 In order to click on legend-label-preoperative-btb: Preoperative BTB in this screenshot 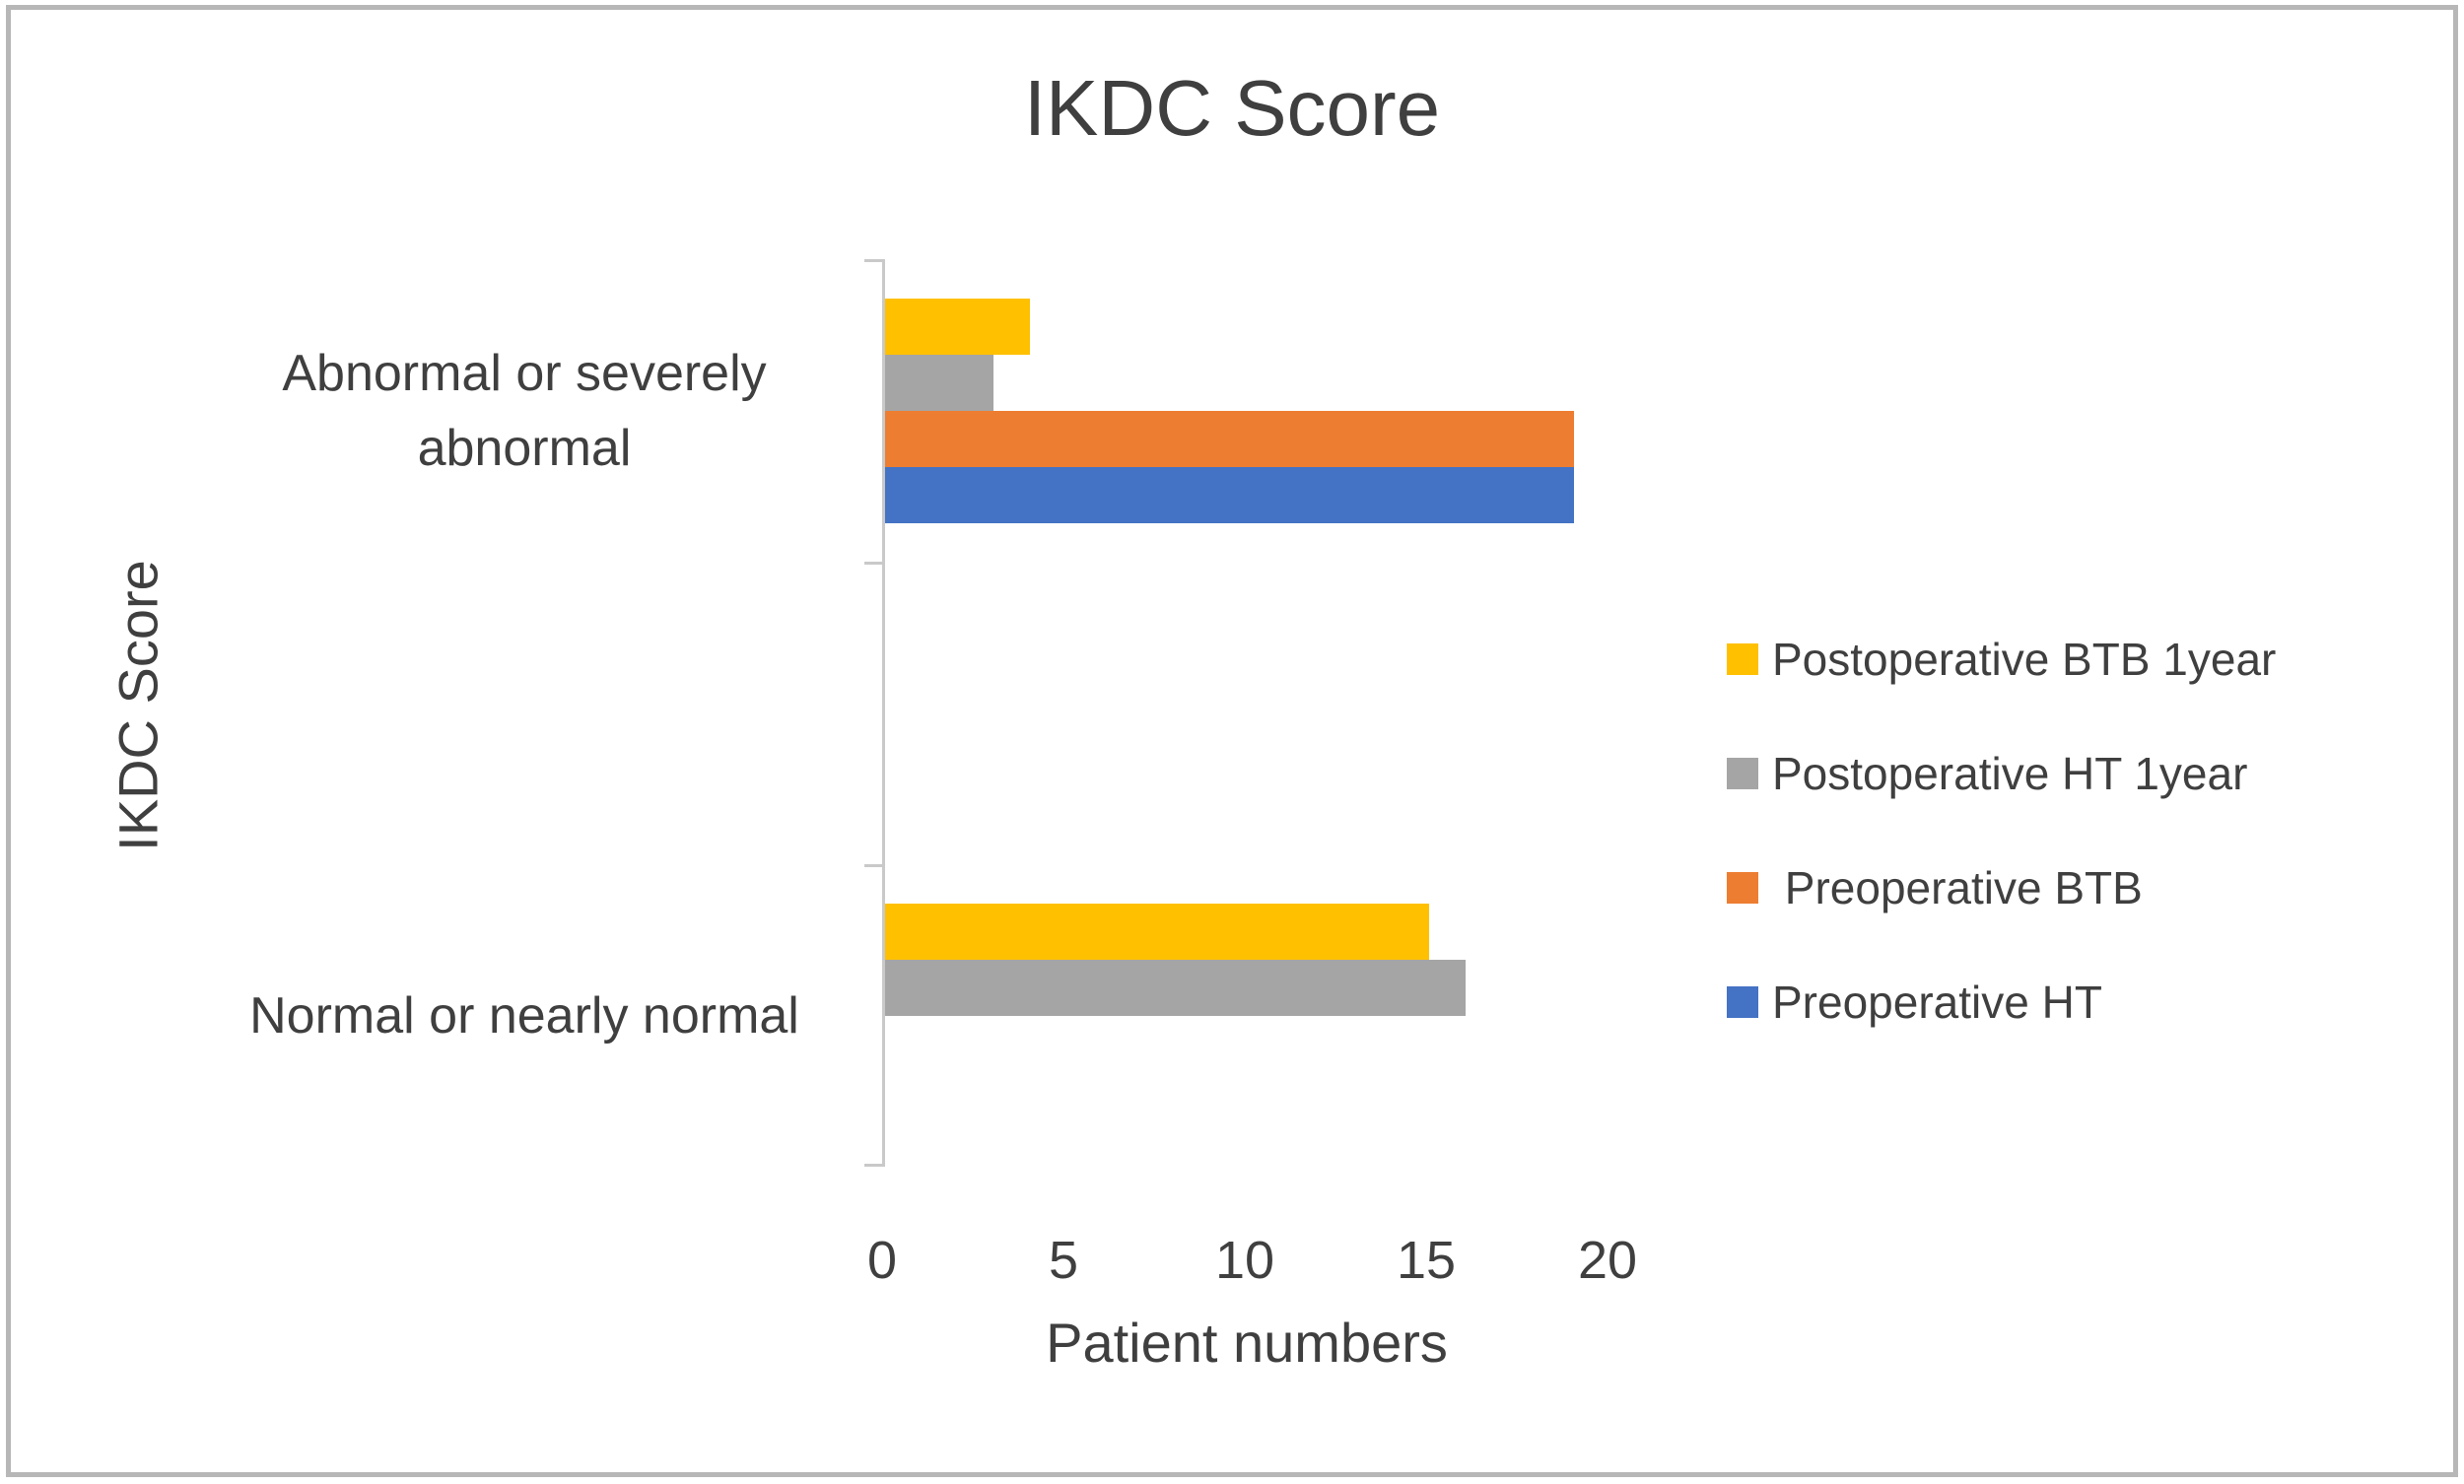, I will do `click(1957, 887)`.